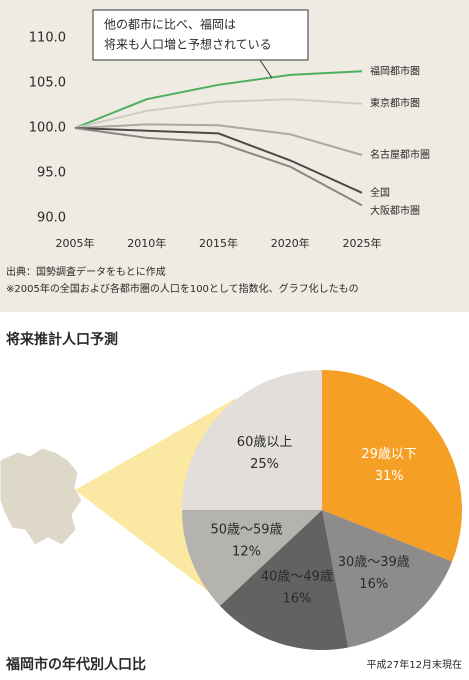 Image resolution: width=469 pixels, height=680 pixels. What do you see at coordinates (218, 243) in the screenshot?
I see `x-tick-label: 2015年` at bounding box center [218, 243].